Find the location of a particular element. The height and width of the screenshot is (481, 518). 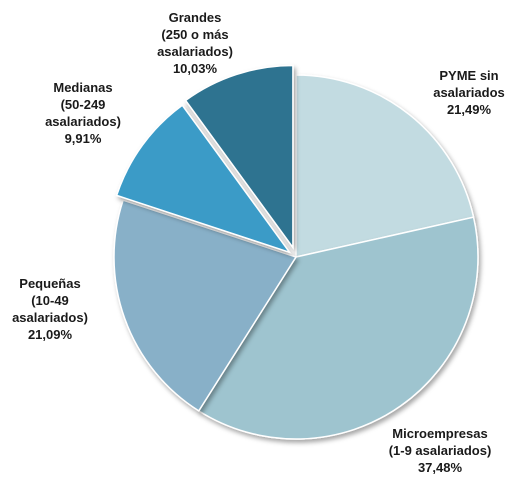

pie-slice-label-line: 9,91% is located at coordinates (83, 138).